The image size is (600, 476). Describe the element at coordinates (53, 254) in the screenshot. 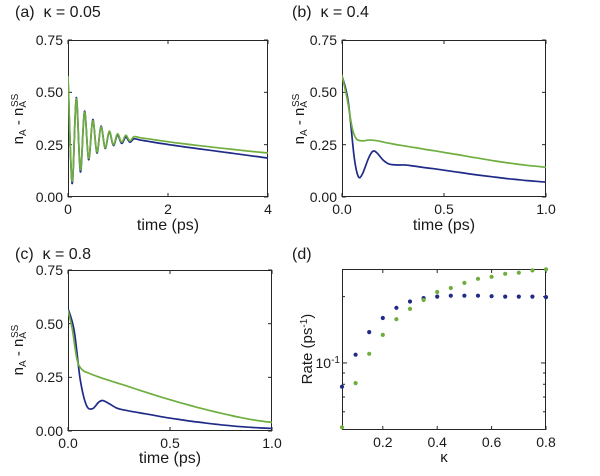

I see `panel-c-title: (c) κ = 0.8` at that location.